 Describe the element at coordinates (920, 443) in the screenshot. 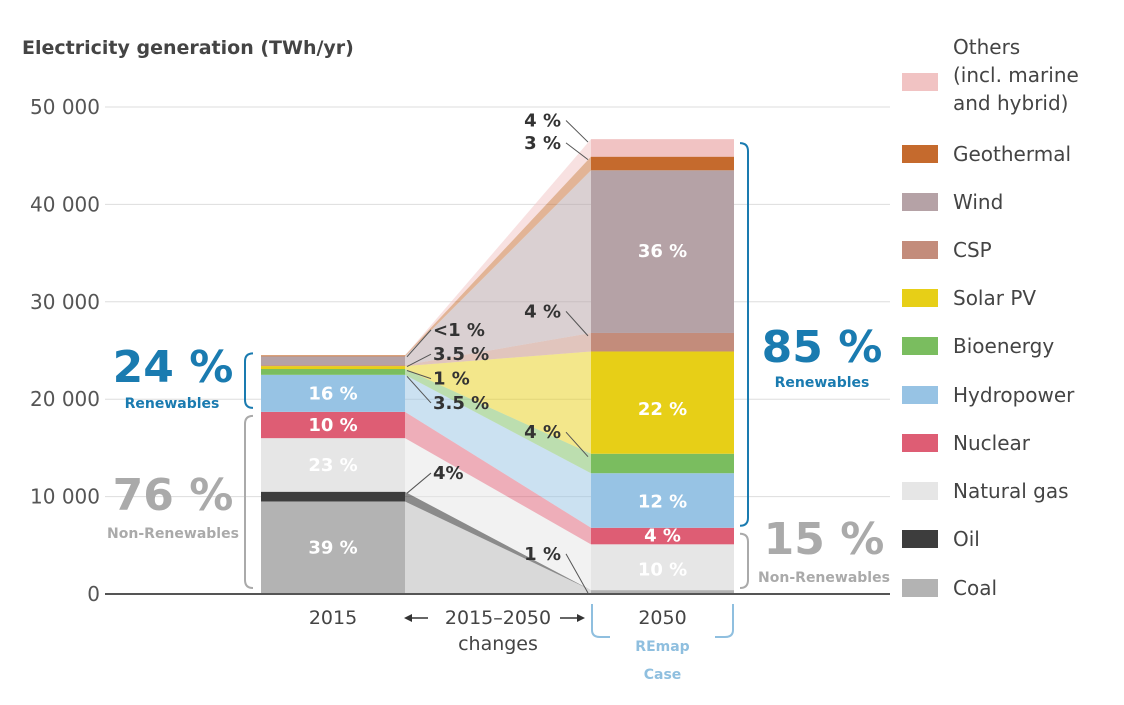

I see `legend-swatch-nuclear` at that location.